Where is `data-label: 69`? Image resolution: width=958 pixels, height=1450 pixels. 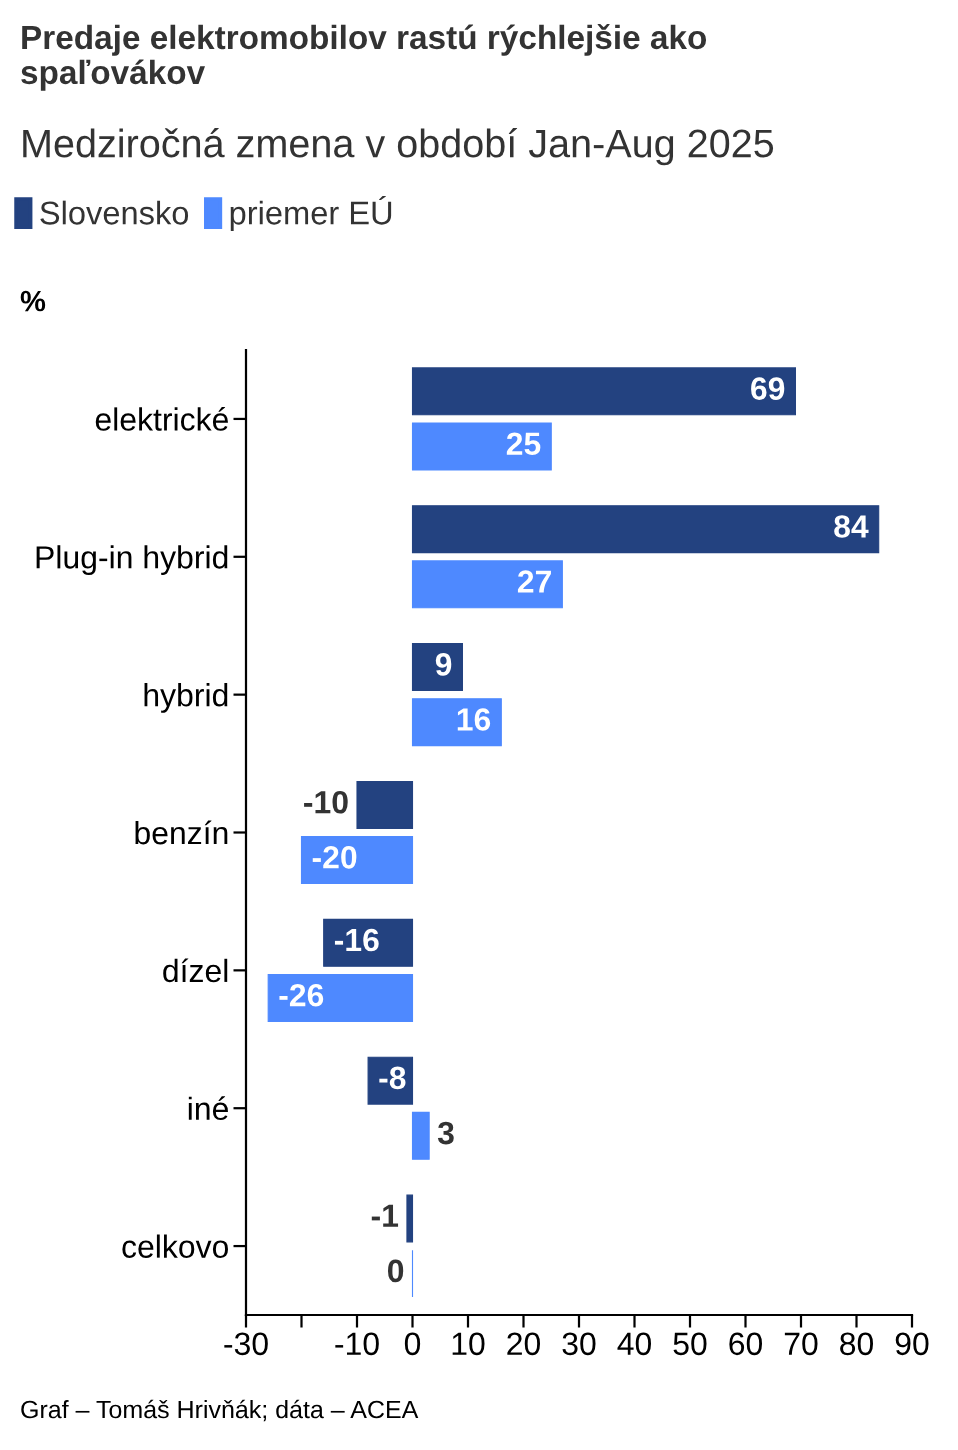 data-label: 69 is located at coordinates (768, 388).